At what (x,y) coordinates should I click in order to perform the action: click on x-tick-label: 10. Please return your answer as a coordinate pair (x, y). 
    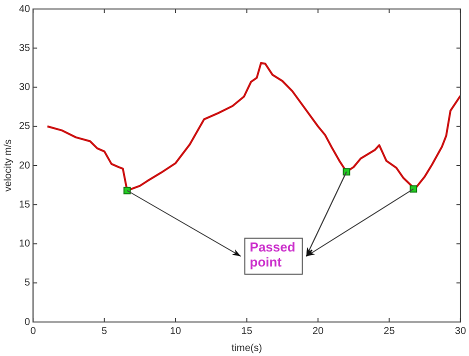
    Looking at the image, I should click on (176, 331).